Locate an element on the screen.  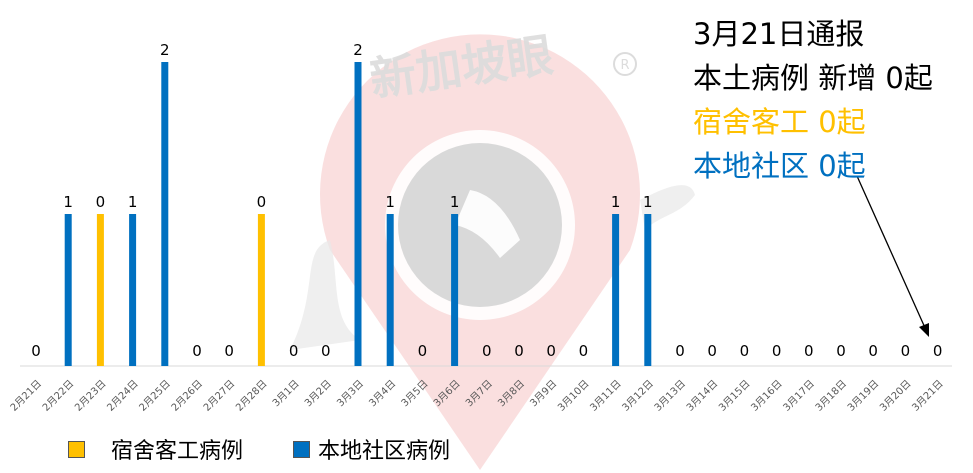
legend-label-community: 本地社区病例 is located at coordinates (384, 451).